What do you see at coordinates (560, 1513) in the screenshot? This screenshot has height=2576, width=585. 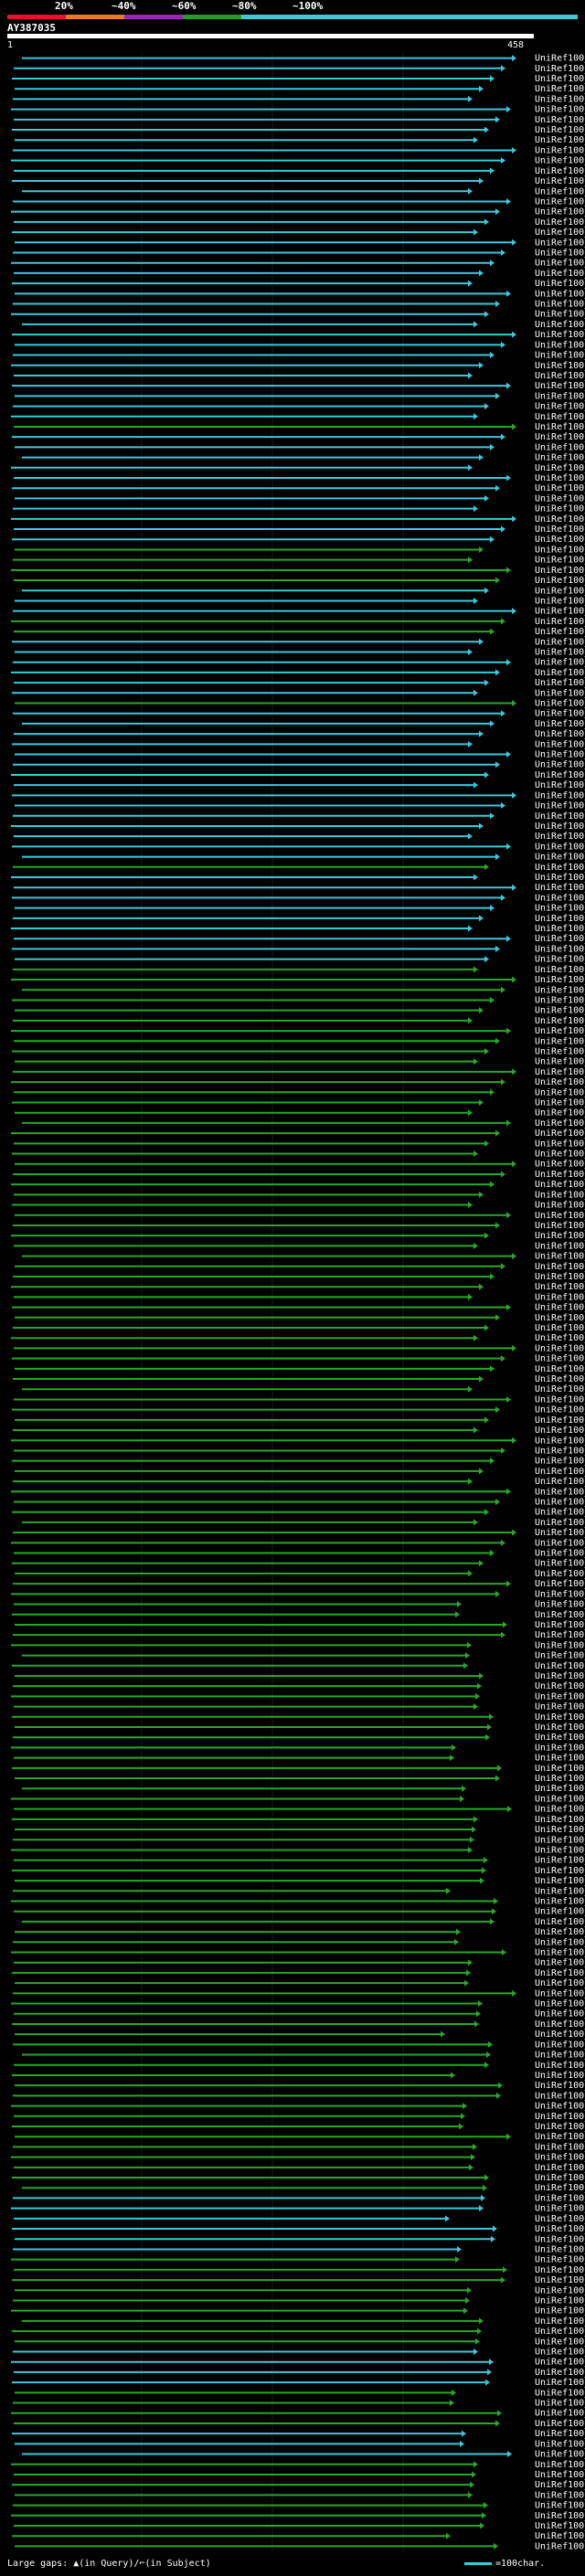 I see `hit-label: UniRef100_Q5R2W4` at bounding box center [560, 1513].